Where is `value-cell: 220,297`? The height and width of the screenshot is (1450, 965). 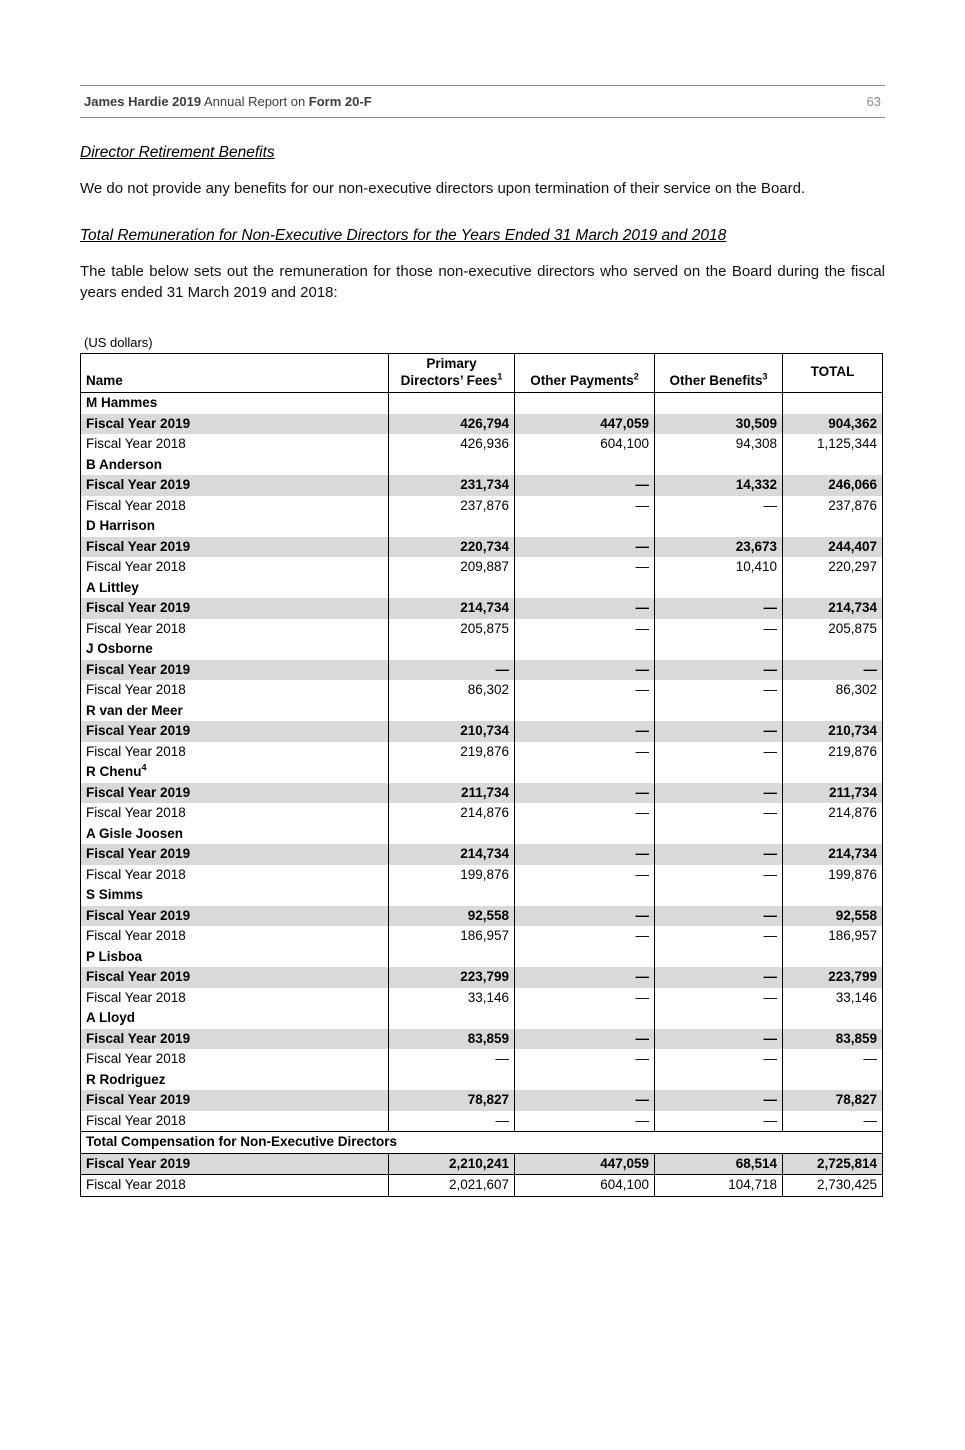 value-cell: 220,297 is located at coordinates (832, 567).